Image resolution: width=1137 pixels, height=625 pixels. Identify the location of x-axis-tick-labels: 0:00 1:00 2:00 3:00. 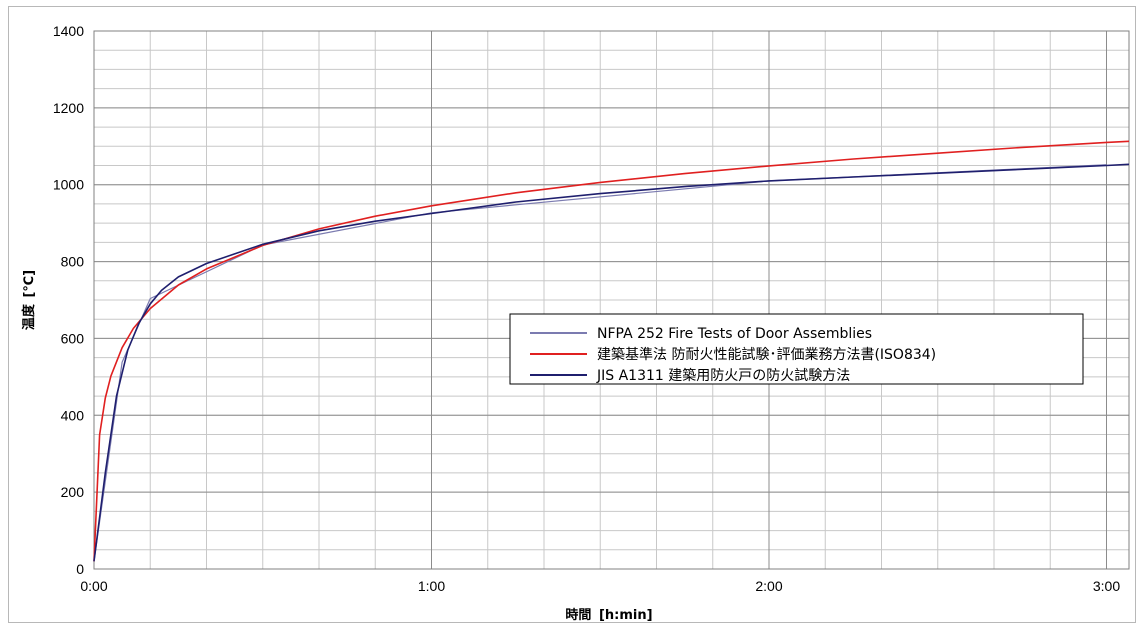
(600, 586).